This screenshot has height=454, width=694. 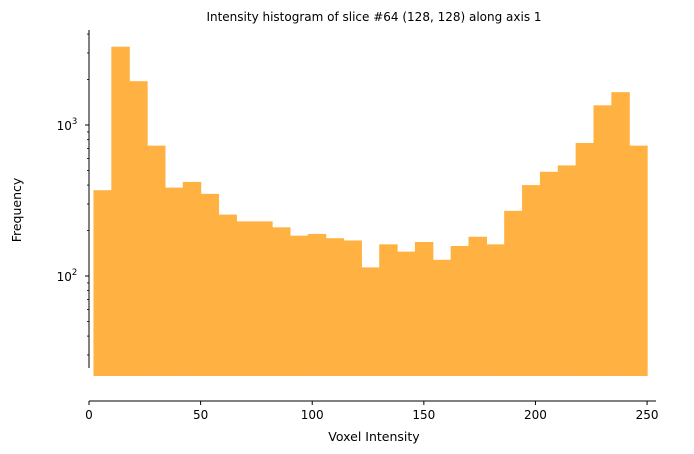 What do you see at coordinates (73, 199) in the screenshot?
I see `y-axis: 10² 10³` at bounding box center [73, 199].